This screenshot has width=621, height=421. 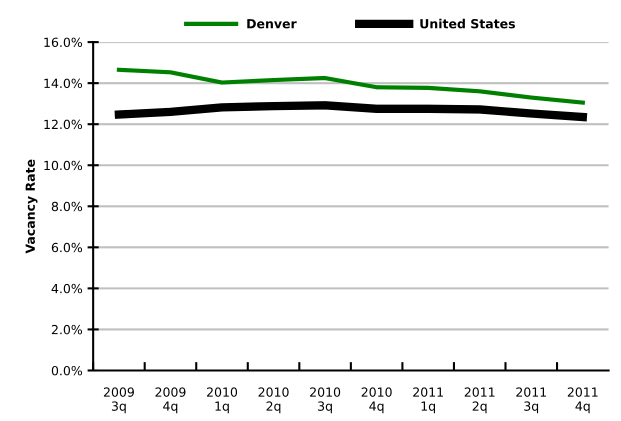 I want to click on y-tick-label: 2.0%, so click(x=67, y=329).